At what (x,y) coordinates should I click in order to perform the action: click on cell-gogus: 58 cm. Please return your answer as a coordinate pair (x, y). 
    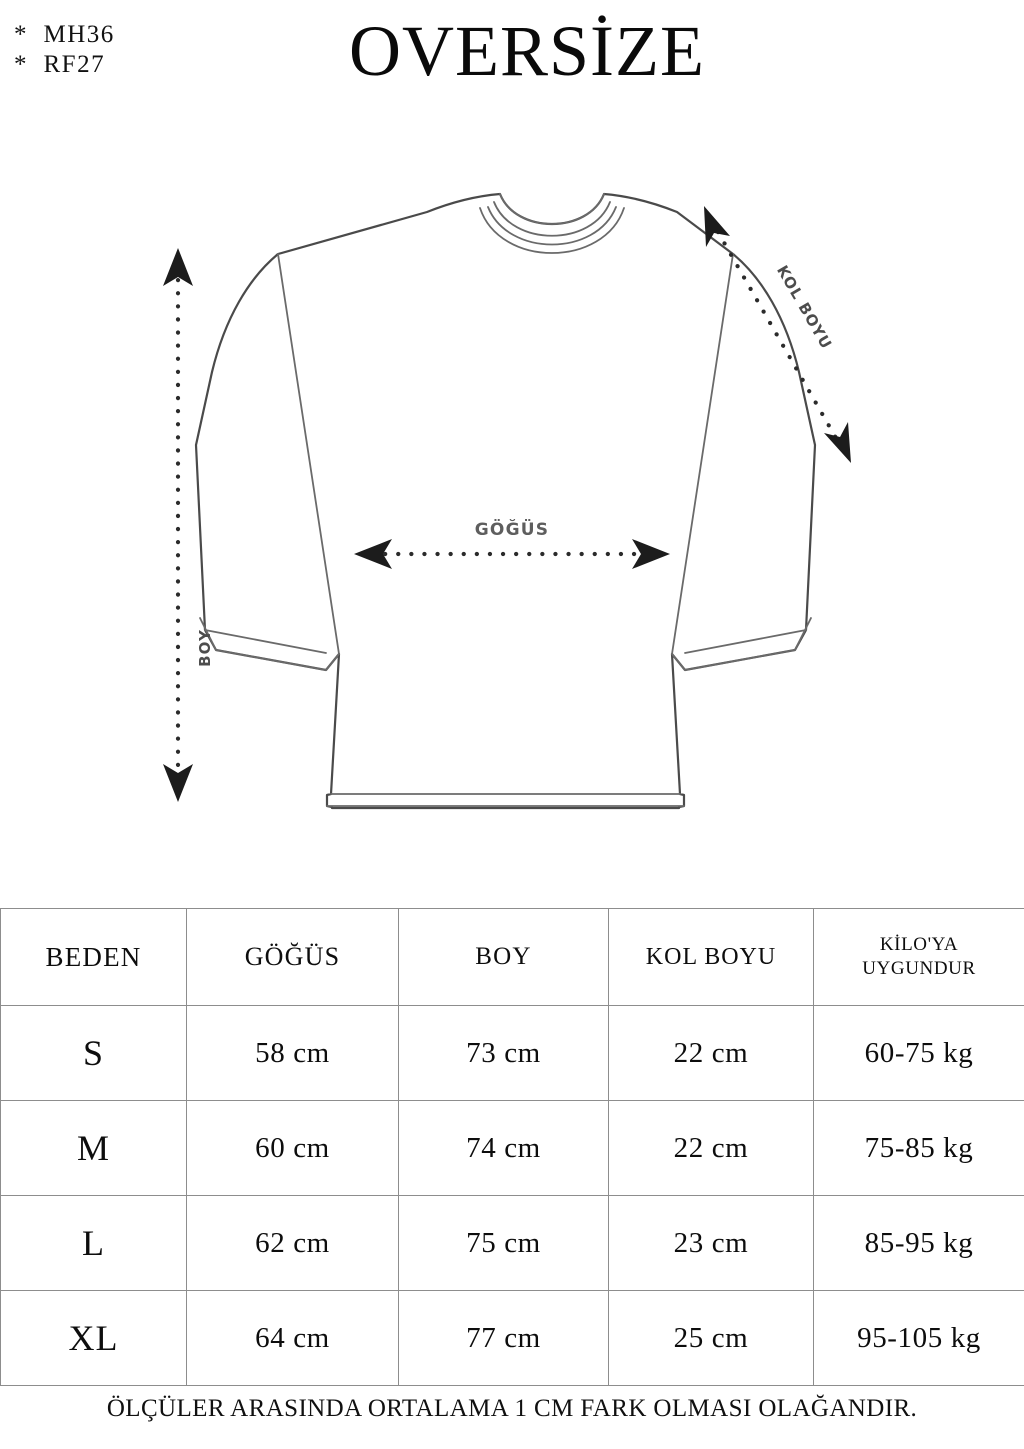
    Looking at the image, I should click on (292, 1053).